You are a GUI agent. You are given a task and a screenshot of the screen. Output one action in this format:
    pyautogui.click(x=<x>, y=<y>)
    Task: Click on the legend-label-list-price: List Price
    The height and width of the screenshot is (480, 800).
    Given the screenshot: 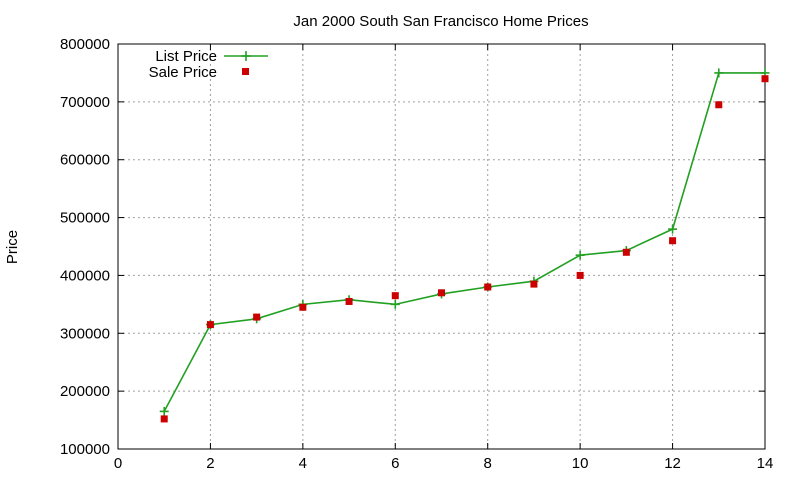 What is the action you would take?
    pyautogui.click(x=186, y=56)
    